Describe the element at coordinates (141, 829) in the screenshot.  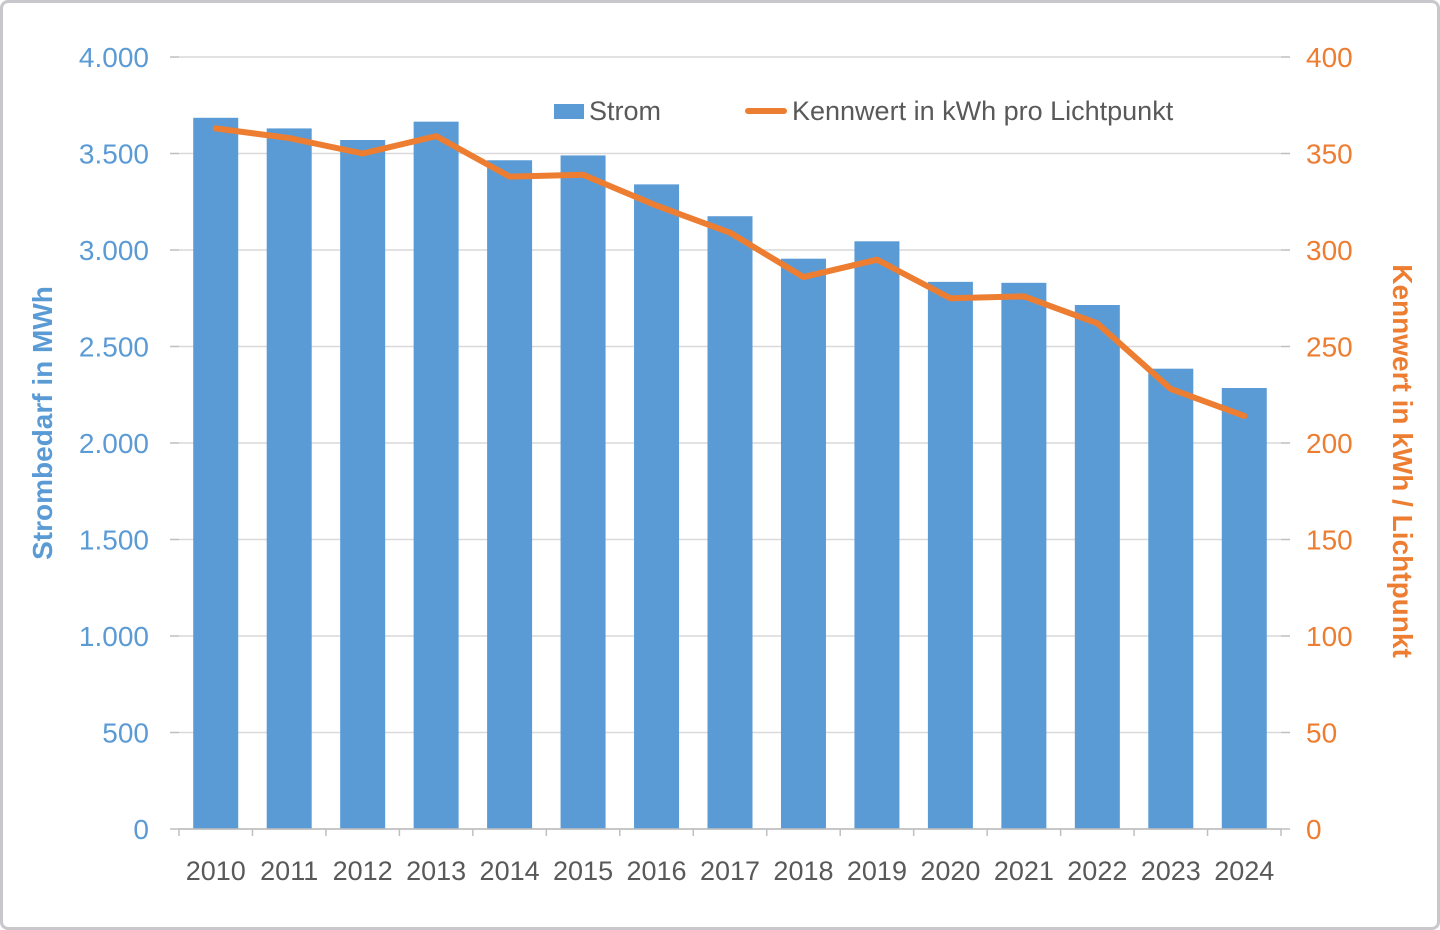
I see `left-axis-tick-label: 0` at that location.